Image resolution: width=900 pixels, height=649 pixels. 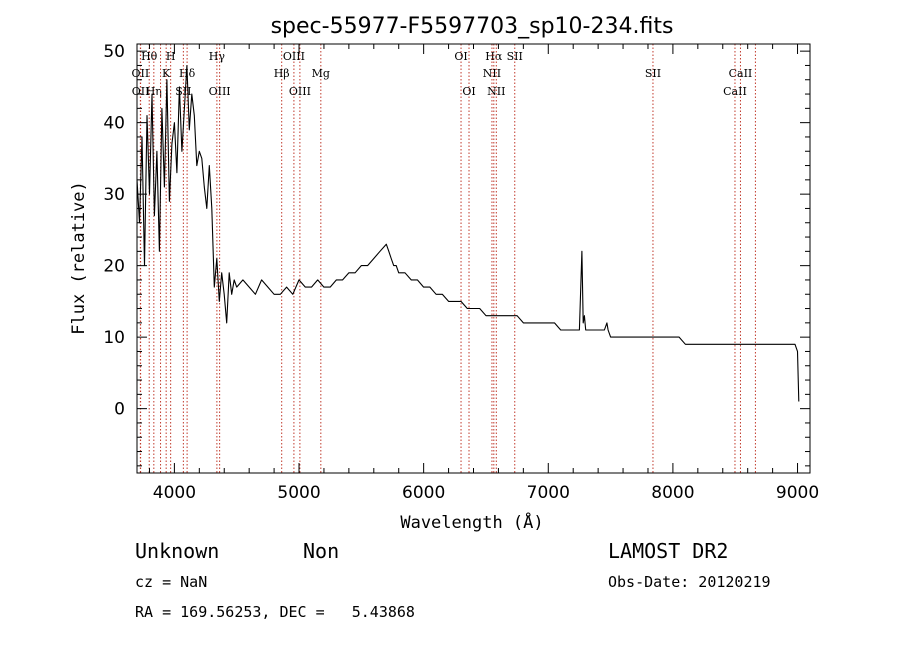 I want to click on y-tick-label: 40, so click(x=114, y=124).